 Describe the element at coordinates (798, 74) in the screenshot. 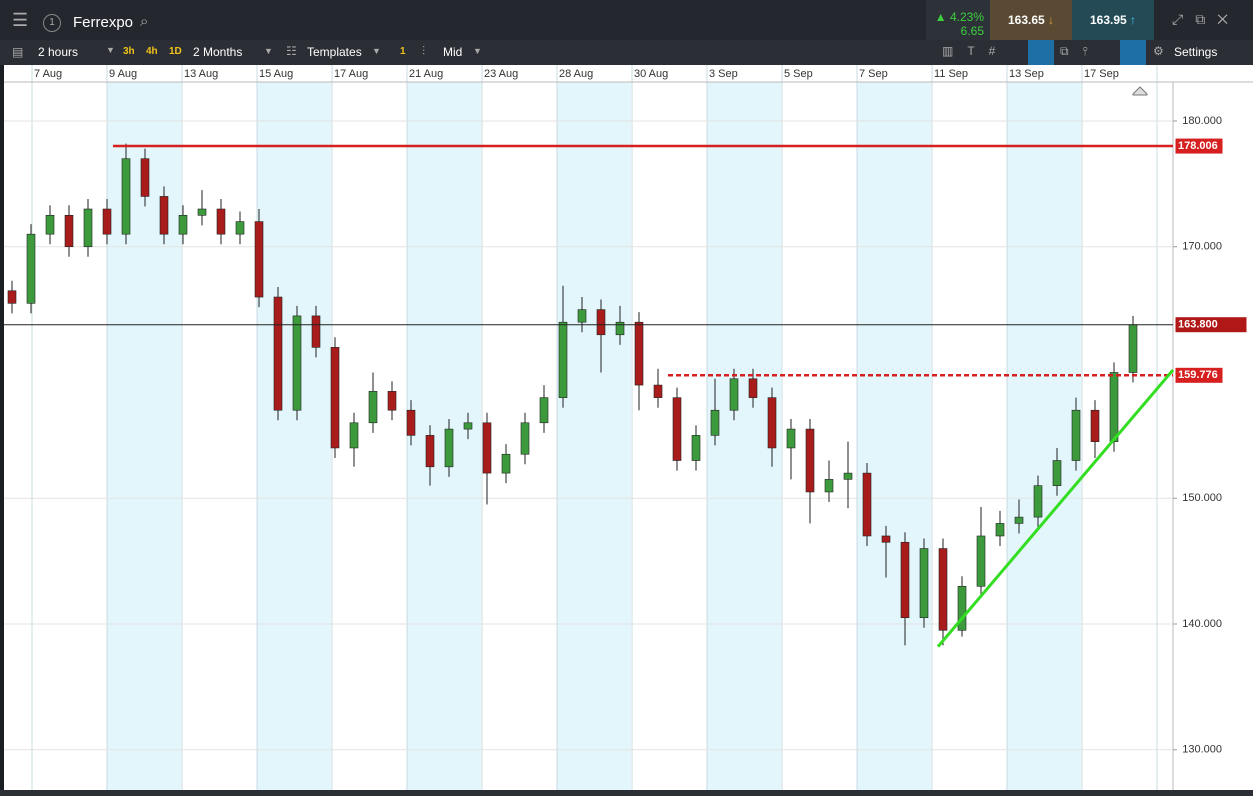

I see `x-tick-label: 5 Sep` at that location.